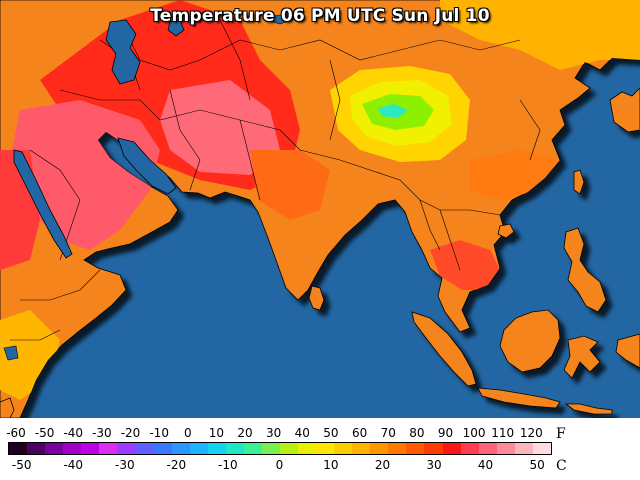  I want to click on fahrenheit-tick-label: 30, so click(274, 433).